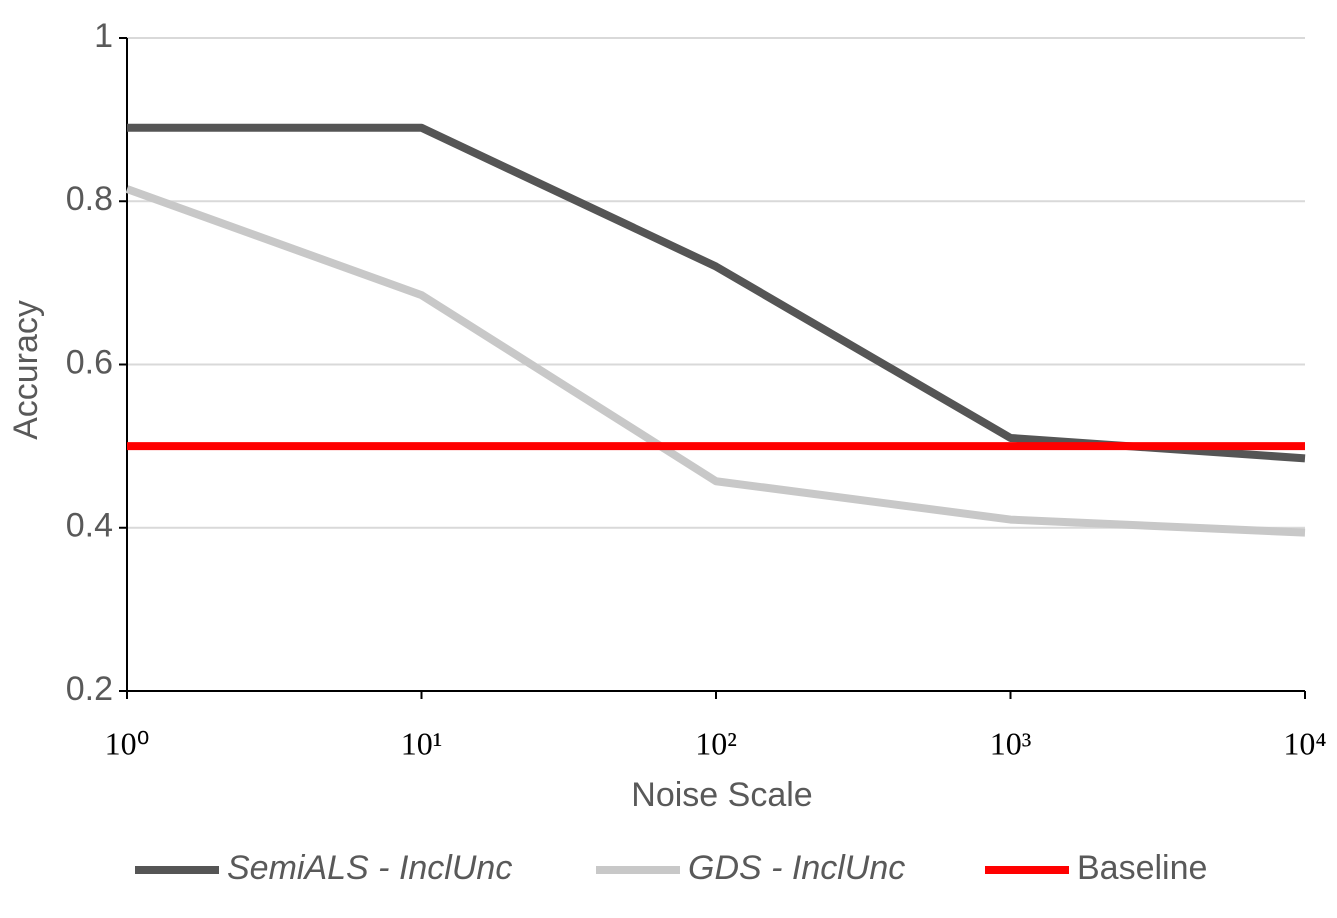 The height and width of the screenshot is (918, 1337). I want to click on legend-label: SemiALS - InclUnc, so click(369, 868).